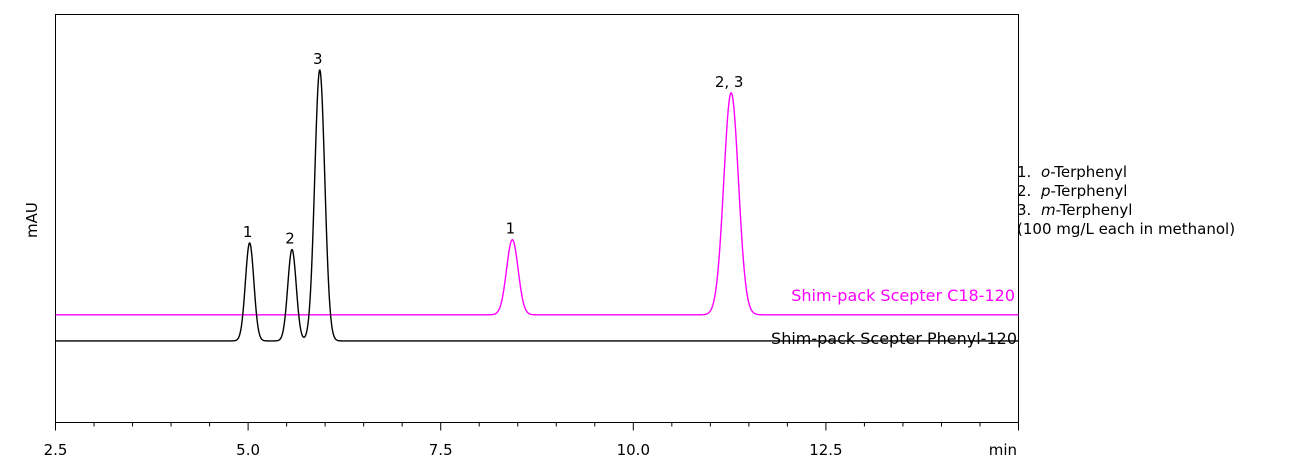 The image size is (1299, 460). I want to click on x-tick-label: 10.0, so click(633, 450).